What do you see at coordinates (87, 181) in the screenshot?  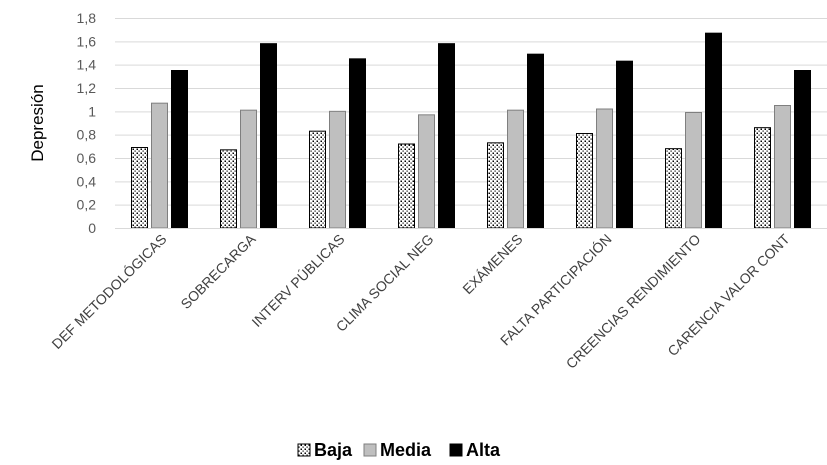 I see `y-tick-label: 0,4` at bounding box center [87, 181].